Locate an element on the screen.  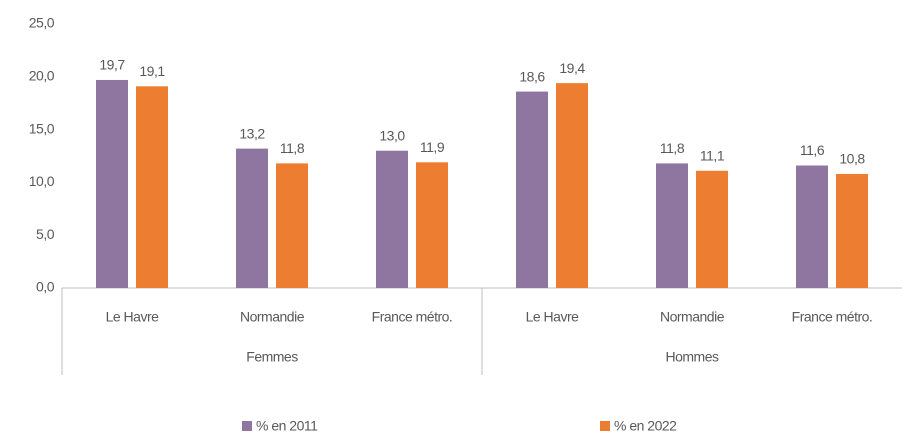
data-label: 18,6 is located at coordinates (532, 76).